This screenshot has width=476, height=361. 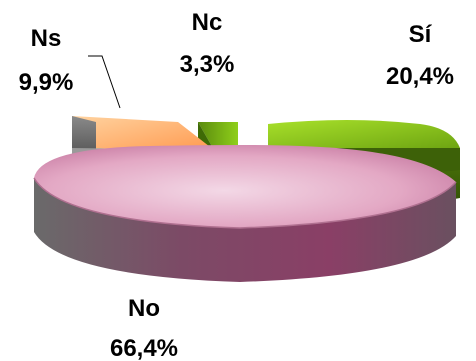 I want to click on label-si-name: Sí, so click(x=421, y=34).